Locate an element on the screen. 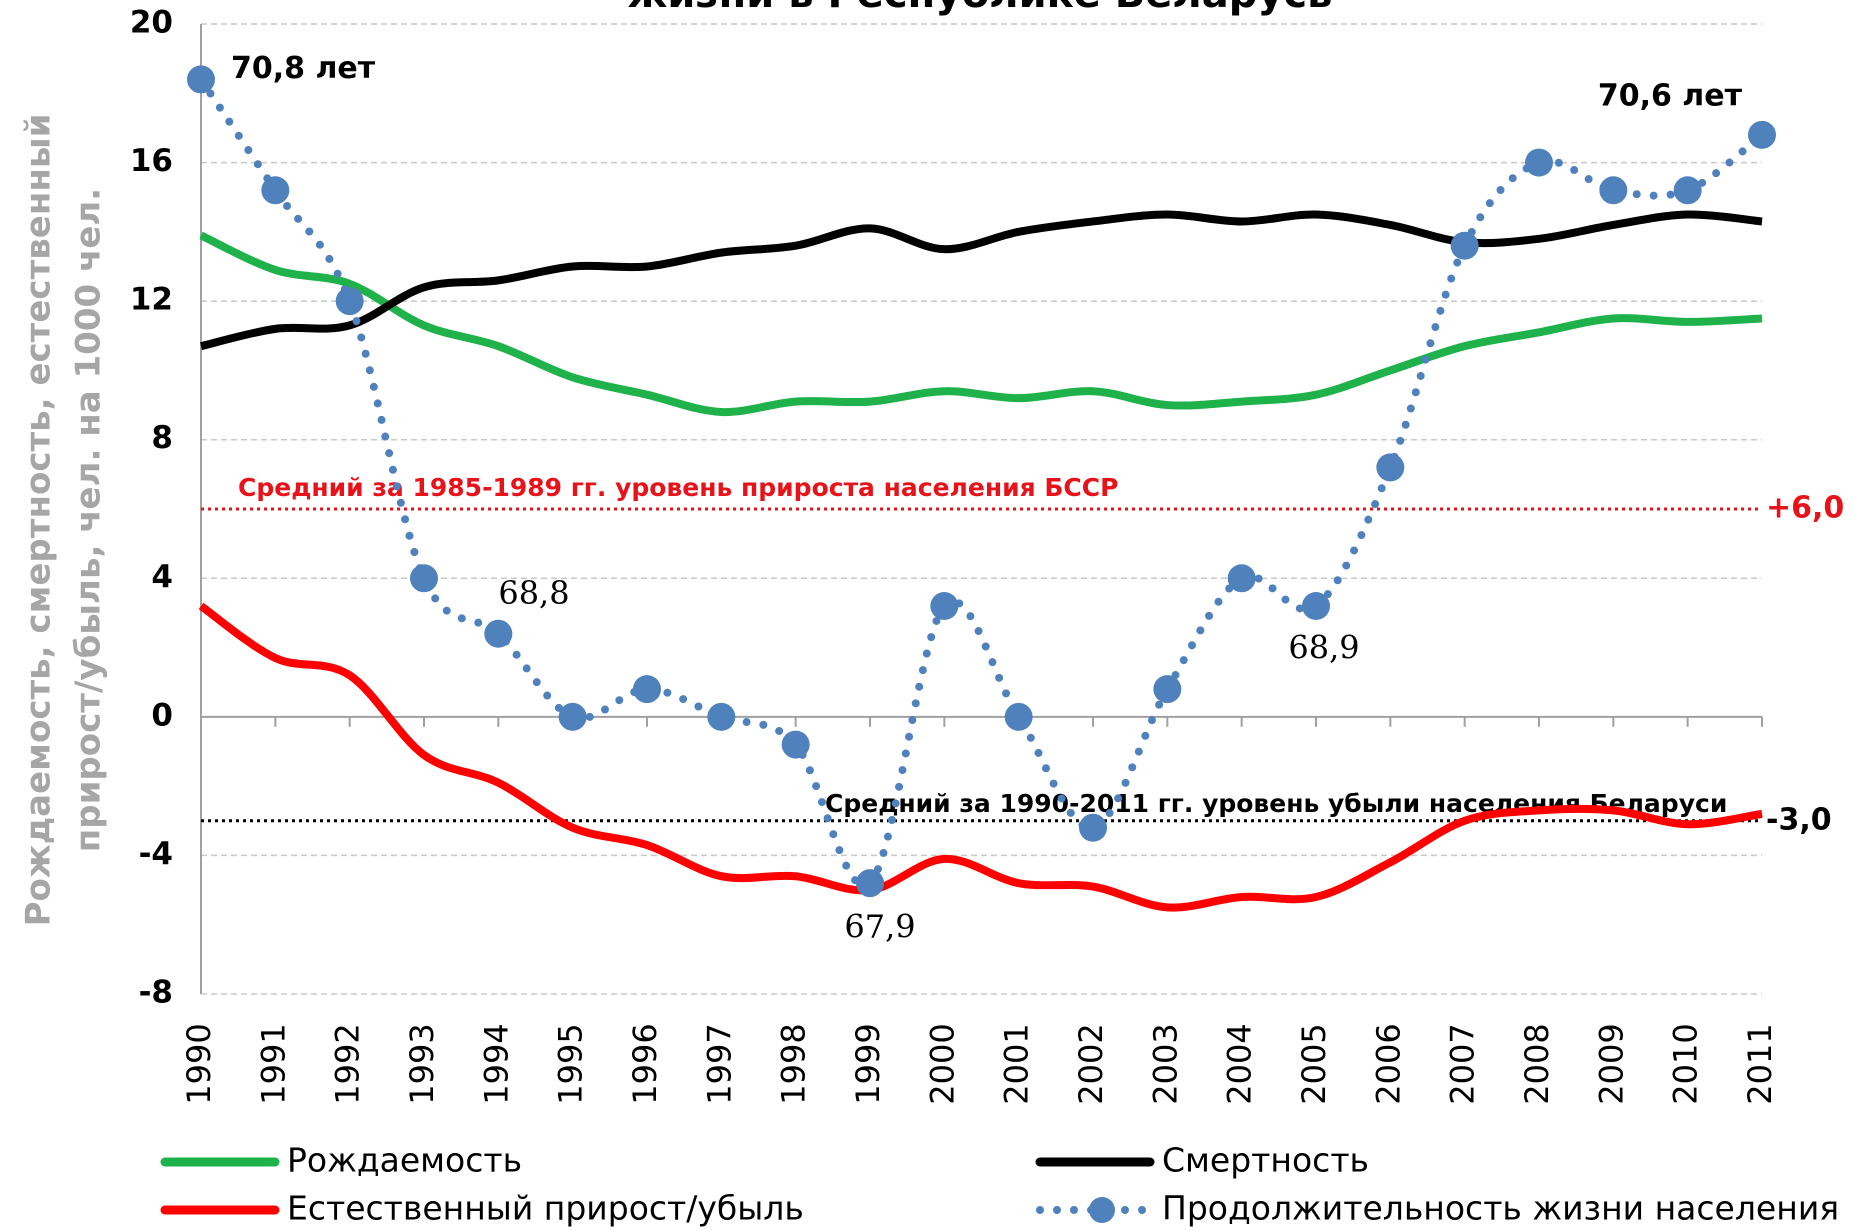 The width and height of the screenshot is (1854, 1230). x-tick-label: 2004 is located at coordinates (1240, 1063).